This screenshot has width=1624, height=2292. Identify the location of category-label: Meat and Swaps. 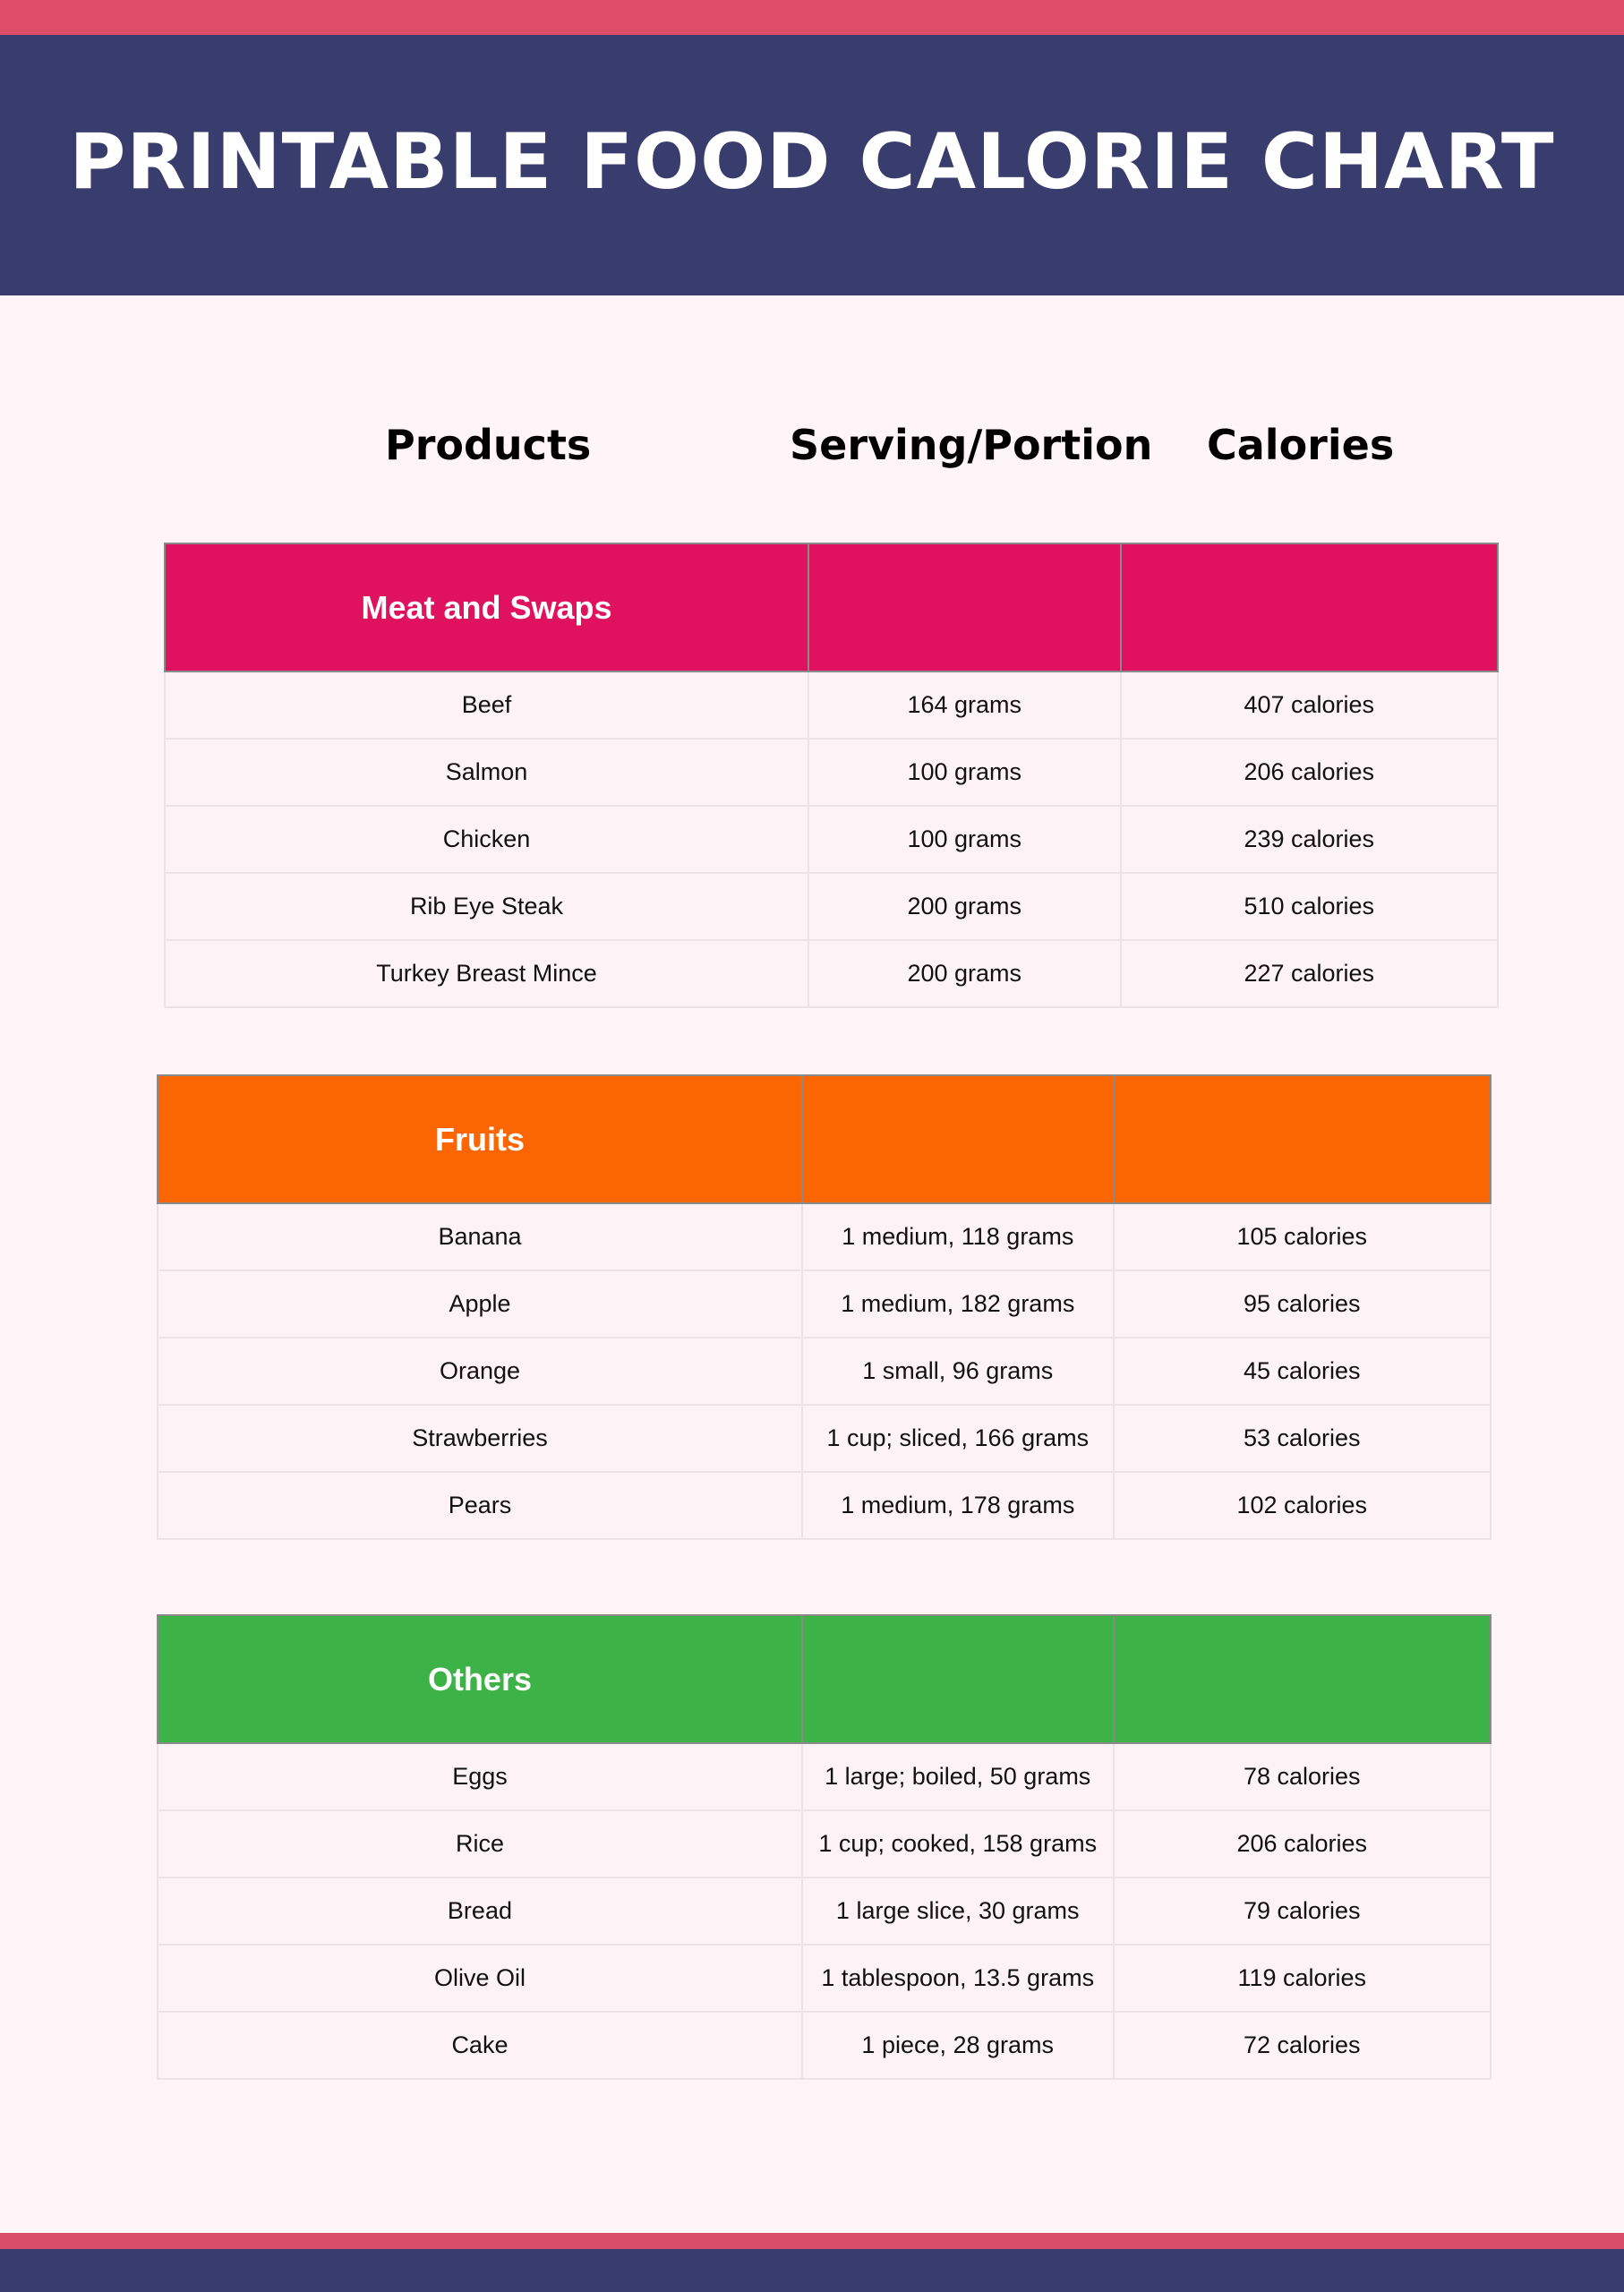
(487, 607).